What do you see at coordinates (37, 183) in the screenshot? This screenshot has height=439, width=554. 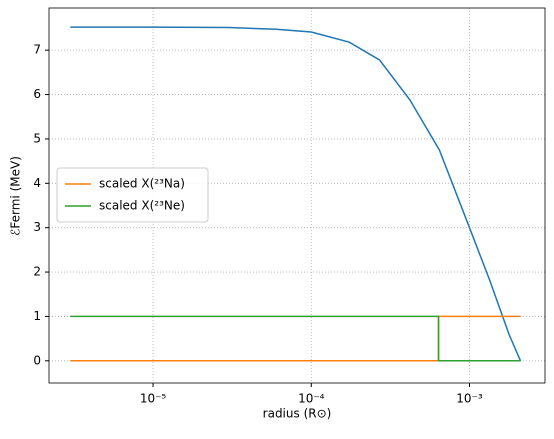 I see `y-tick-label: 4` at bounding box center [37, 183].